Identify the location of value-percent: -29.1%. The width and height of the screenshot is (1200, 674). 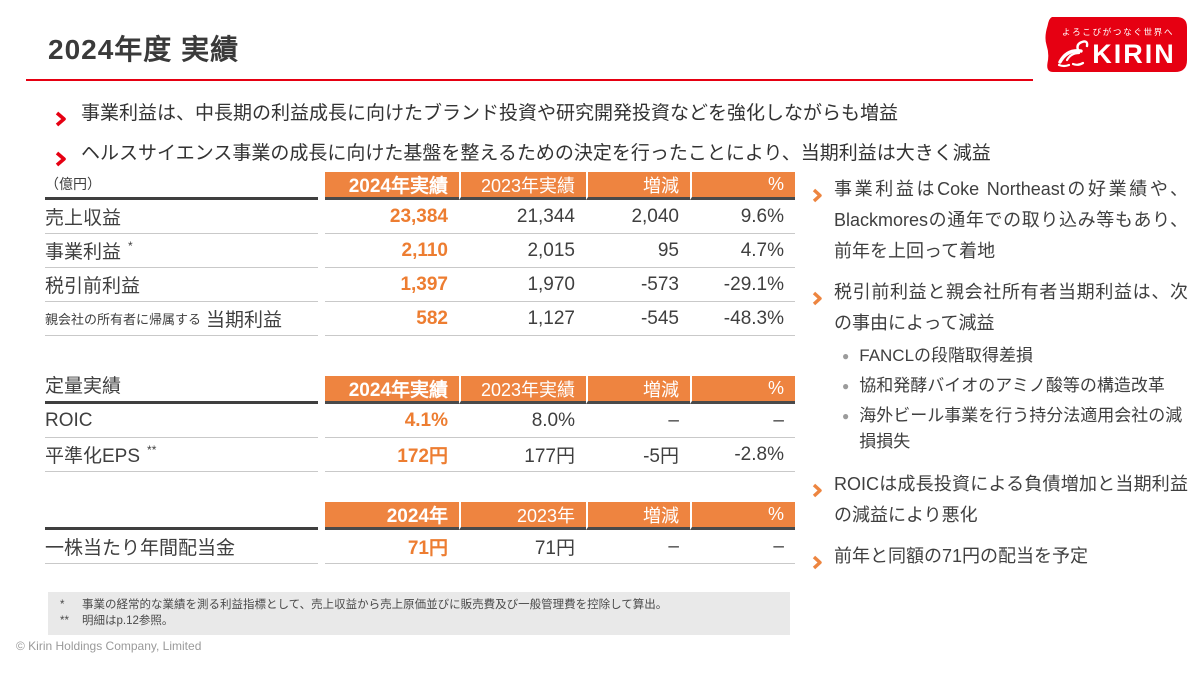
(742, 285).